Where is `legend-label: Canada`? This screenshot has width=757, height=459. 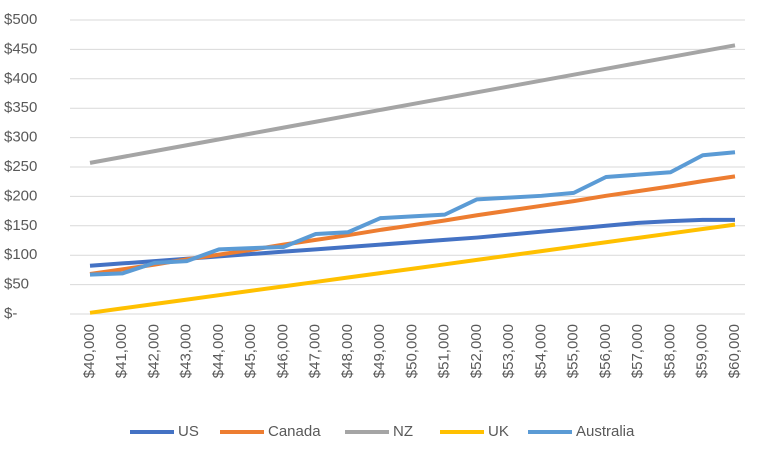 legend-label: Canada is located at coordinates (294, 431).